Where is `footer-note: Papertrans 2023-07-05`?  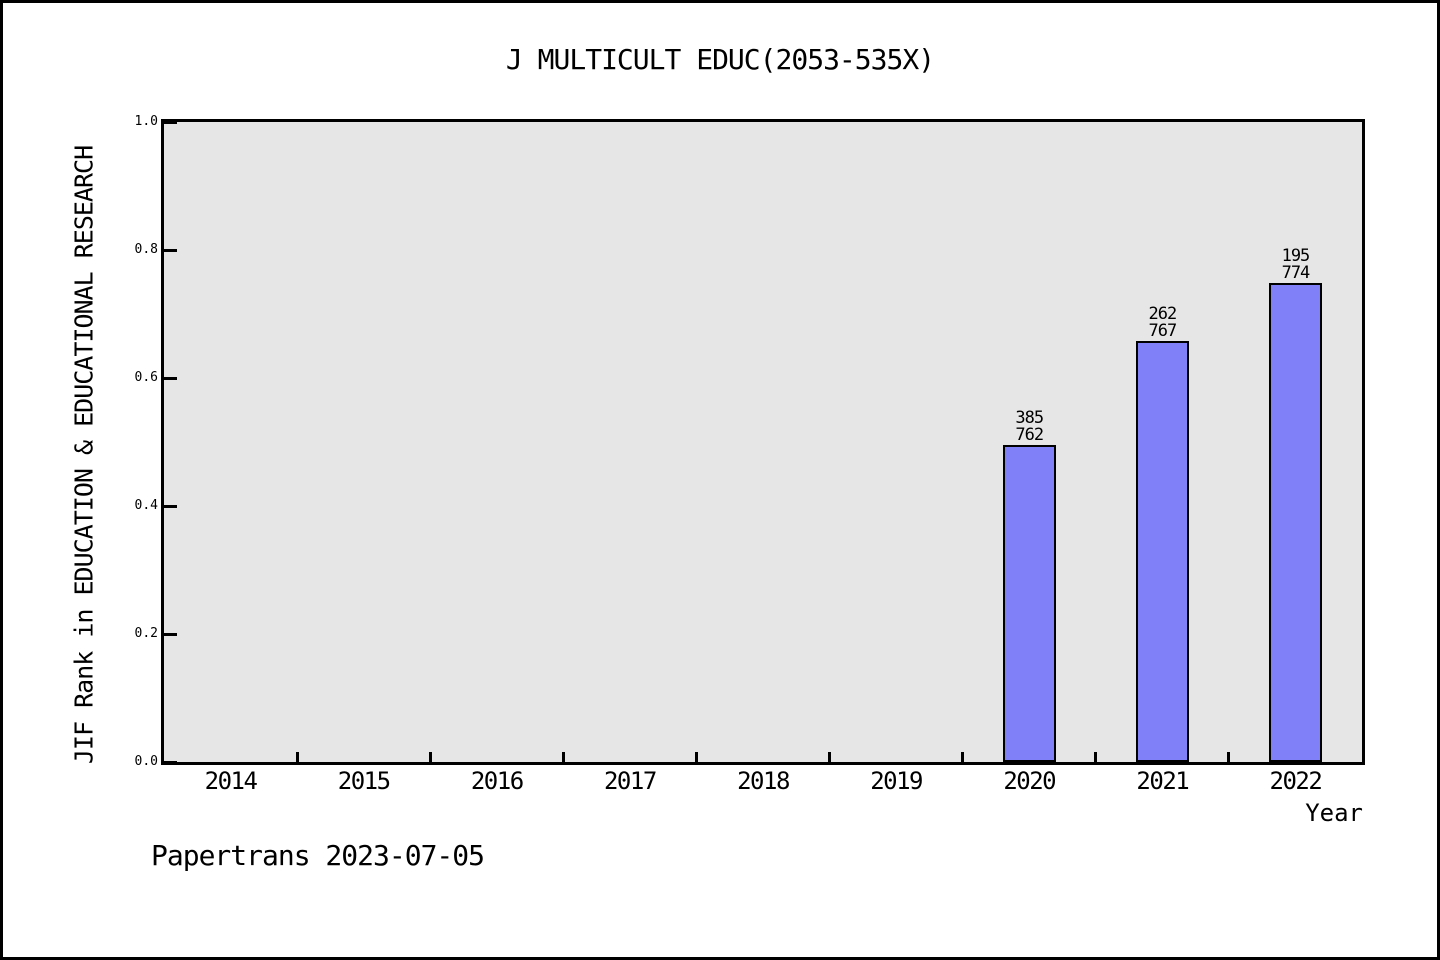
footer-note: Papertrans 2023-07-05 is located at coordinates (318, 855).